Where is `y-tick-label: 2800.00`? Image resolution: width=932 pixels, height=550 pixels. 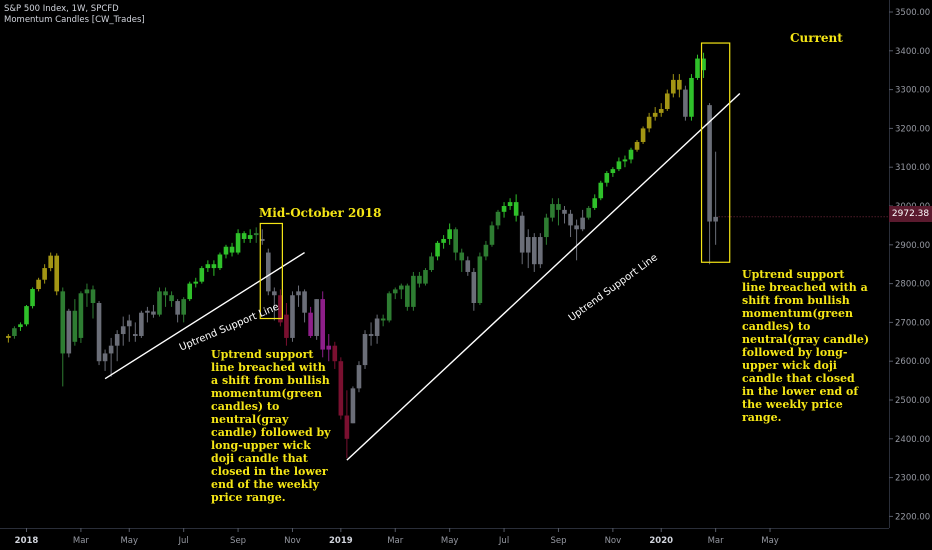
y-tick-label: 2800.00 is located at coordinates (912, 285).